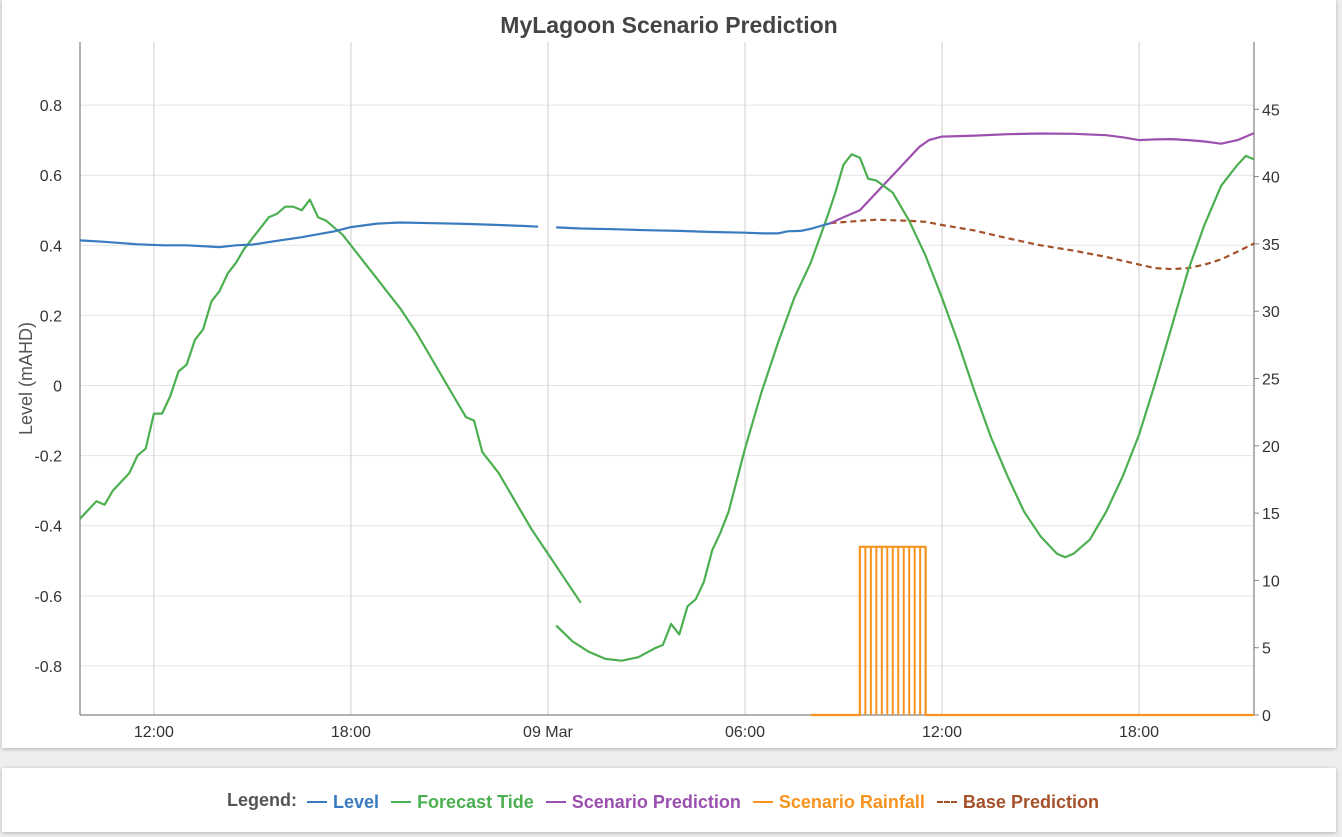  Describe the element at coordinates (1042, 178) in the screenshot. I see `scenario-prediction-line` at that location.